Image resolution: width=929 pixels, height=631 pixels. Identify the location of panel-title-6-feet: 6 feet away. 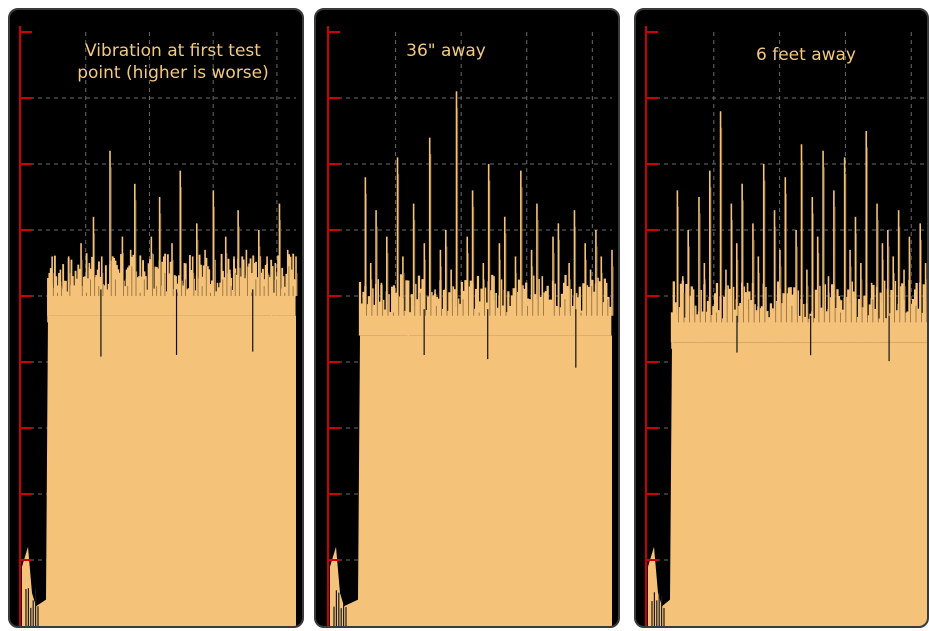
(806, 55).